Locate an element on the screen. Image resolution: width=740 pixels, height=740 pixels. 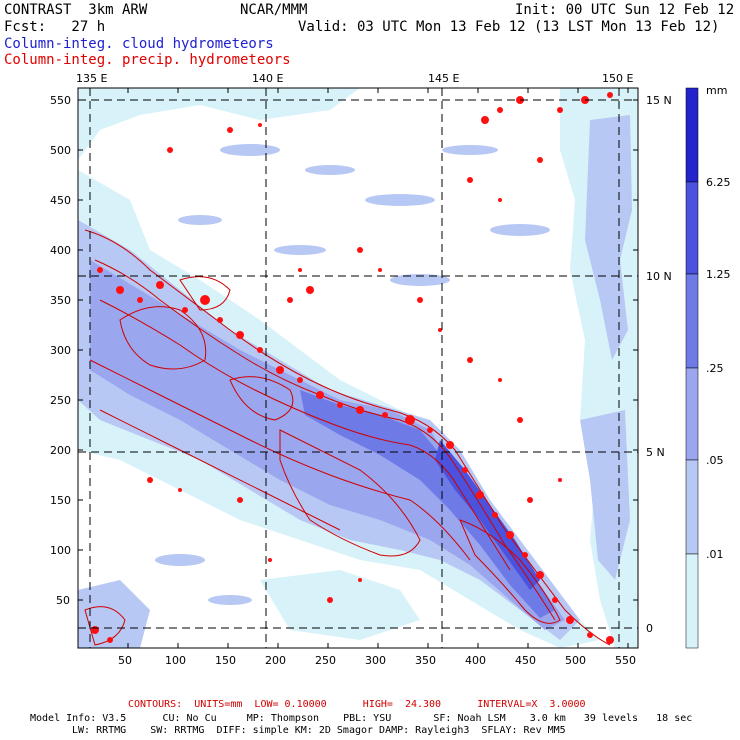
cloud-shading-south is located at coordinates (340, 605).